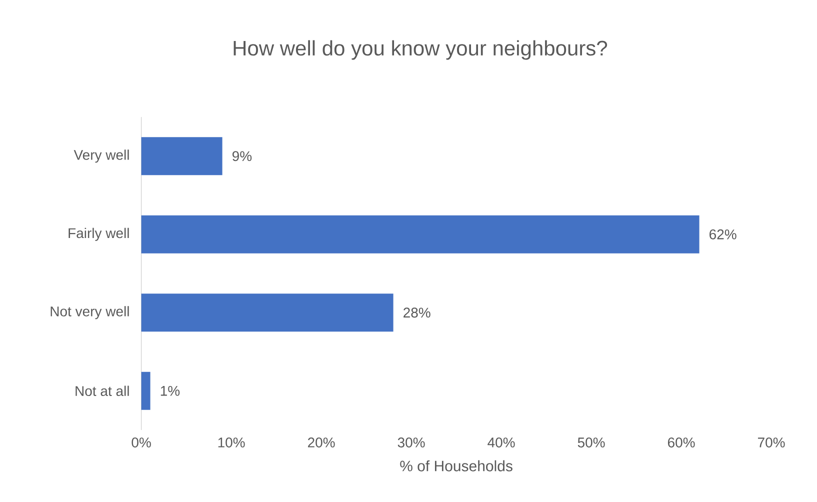 Image resolution: width=817 pixels, height=502 pixels. Describe the element at coordinates (456, 466) in the screenshot. I see `x-axis-title: % of Households` at that location.